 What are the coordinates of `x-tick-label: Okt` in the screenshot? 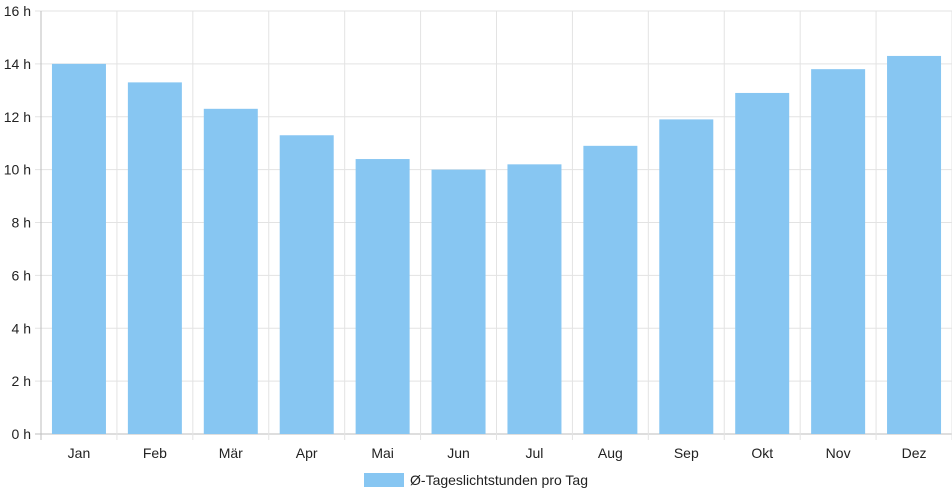 It's located at (762, 453).